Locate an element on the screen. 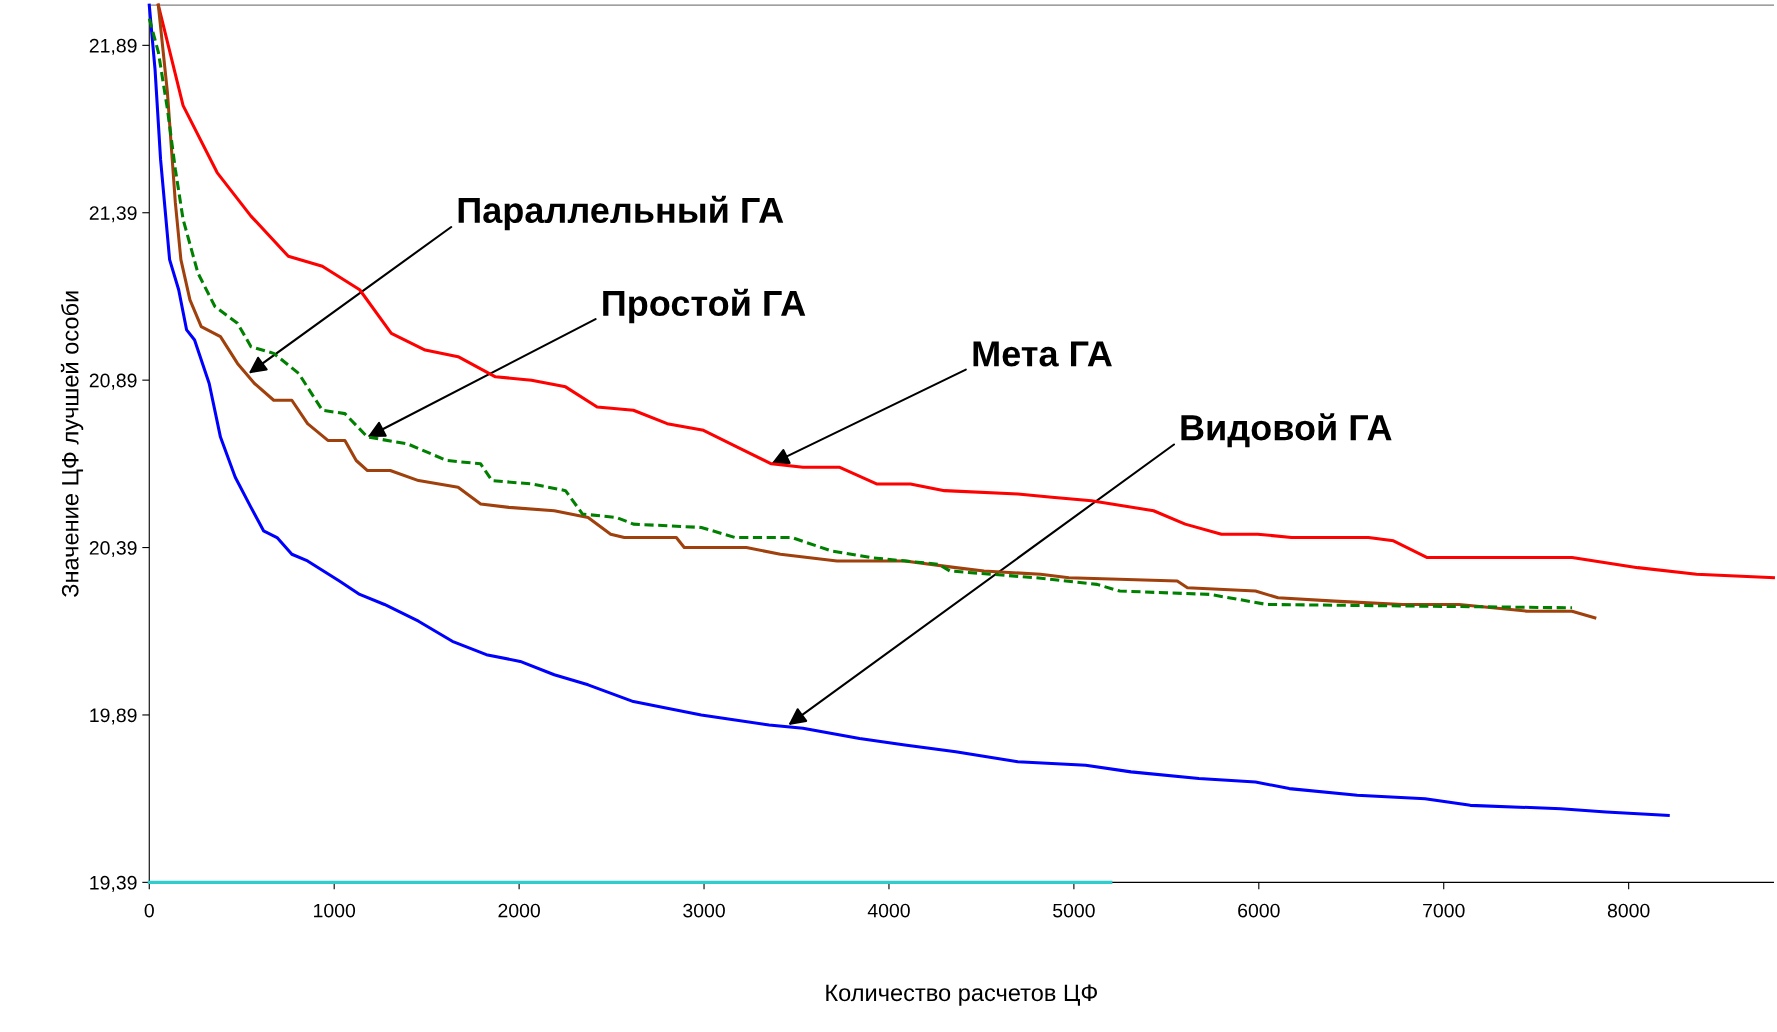 The height and width of the screenshot is (1032, 1777). x-tick-label: 4000 is located at coordinates (888, 910).